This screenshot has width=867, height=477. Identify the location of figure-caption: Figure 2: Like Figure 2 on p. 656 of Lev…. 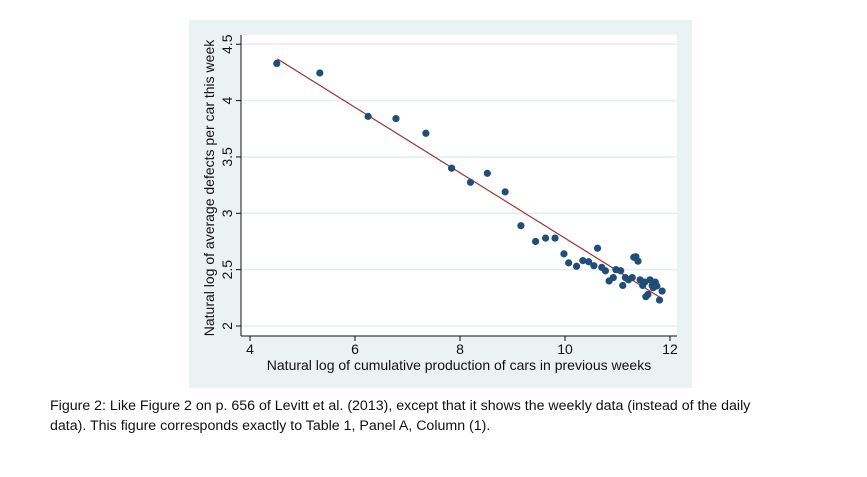
(440, 416).